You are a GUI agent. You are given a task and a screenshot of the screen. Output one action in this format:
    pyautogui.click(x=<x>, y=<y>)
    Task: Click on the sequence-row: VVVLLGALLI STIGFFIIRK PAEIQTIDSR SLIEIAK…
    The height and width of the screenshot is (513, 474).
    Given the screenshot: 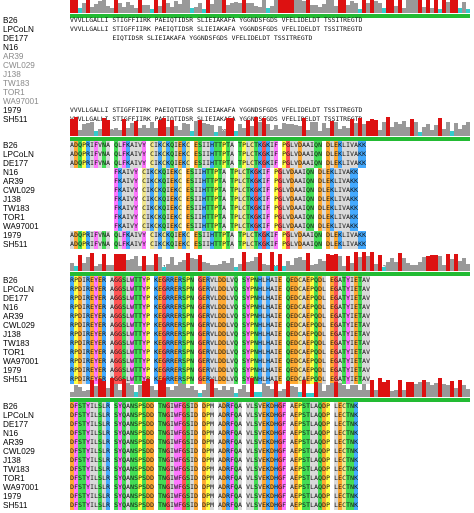 What is the action you would take?
    pyautogui.click(x=216, y=20)
    